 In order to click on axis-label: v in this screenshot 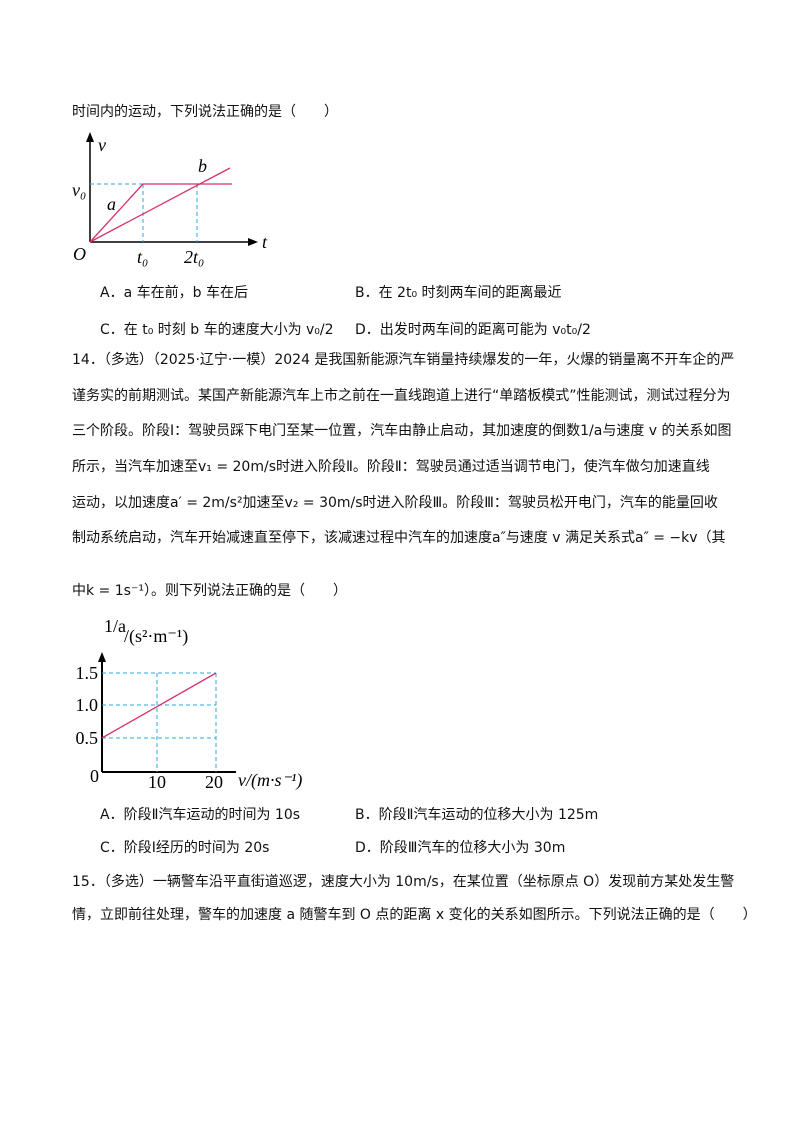, I will do `click(102, 145)`.